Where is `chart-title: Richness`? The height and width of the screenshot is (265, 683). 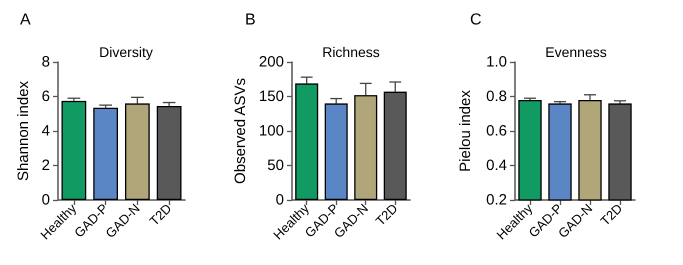
chart-title: Richness is located at coordinates (351, 52).